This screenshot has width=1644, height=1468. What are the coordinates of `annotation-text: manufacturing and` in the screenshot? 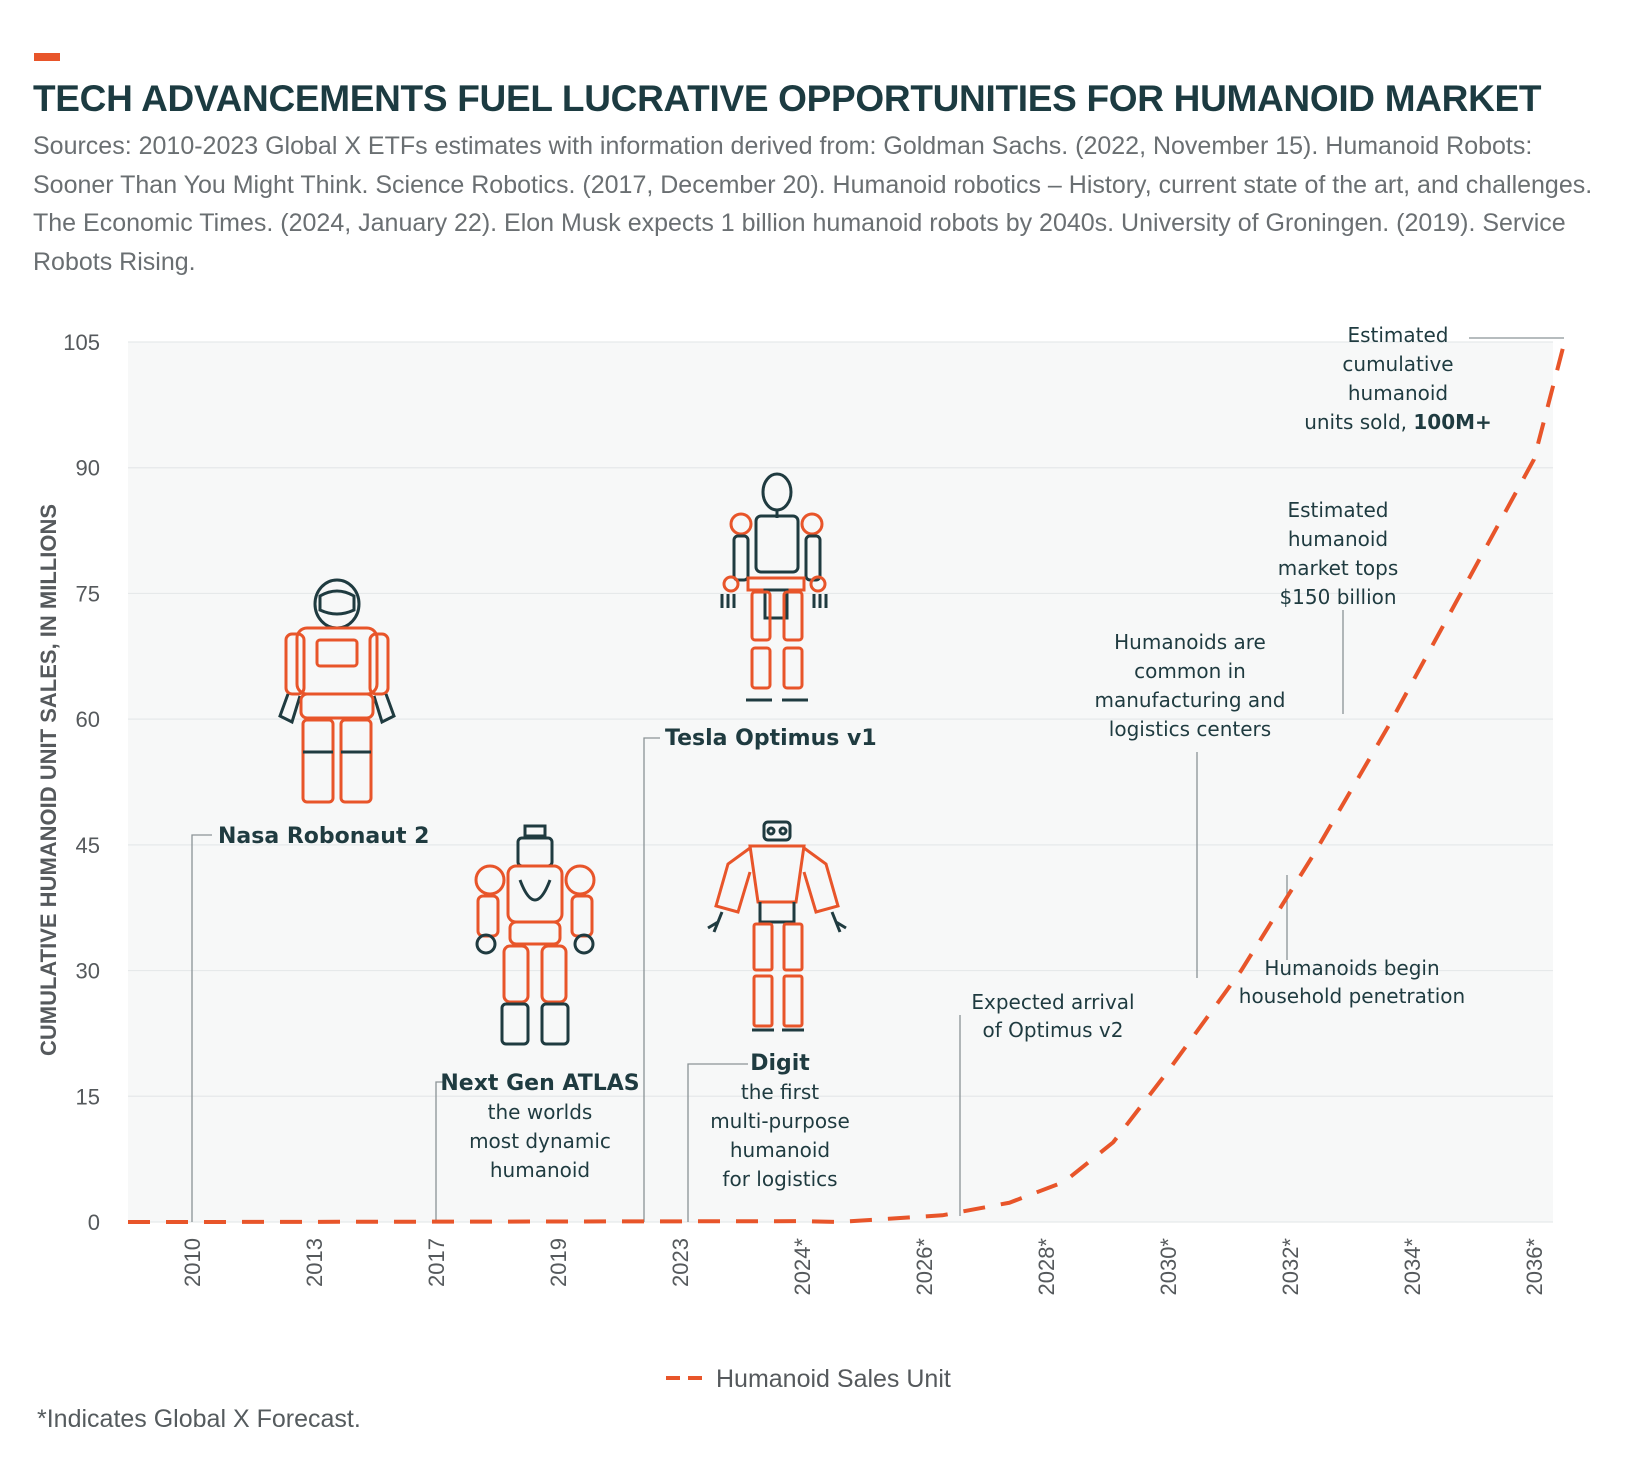 It's located at (1189, 700).